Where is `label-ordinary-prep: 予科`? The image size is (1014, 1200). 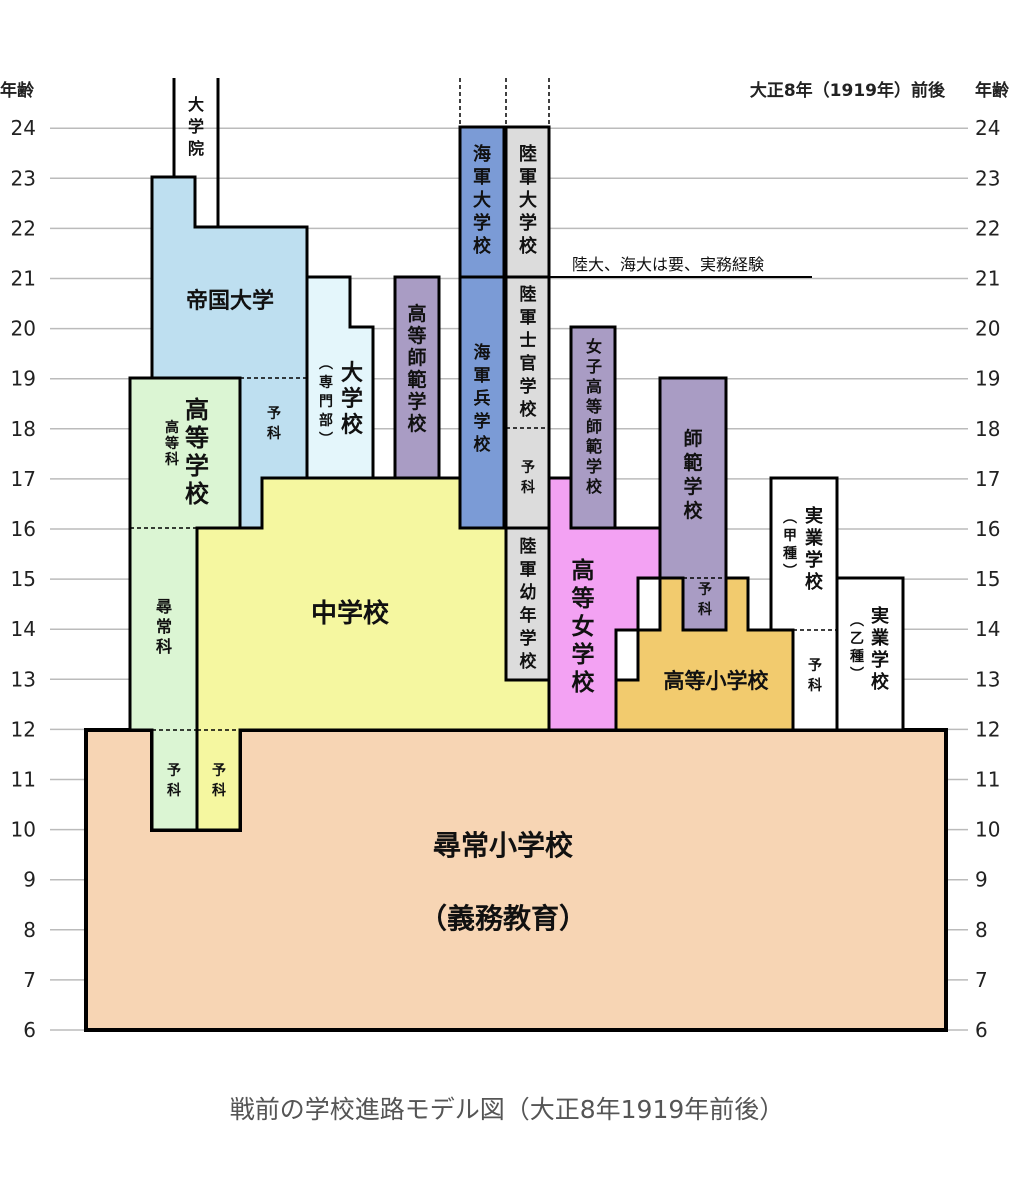
label-ordinary-prep: 予科 is located at coordinates (174, 781).